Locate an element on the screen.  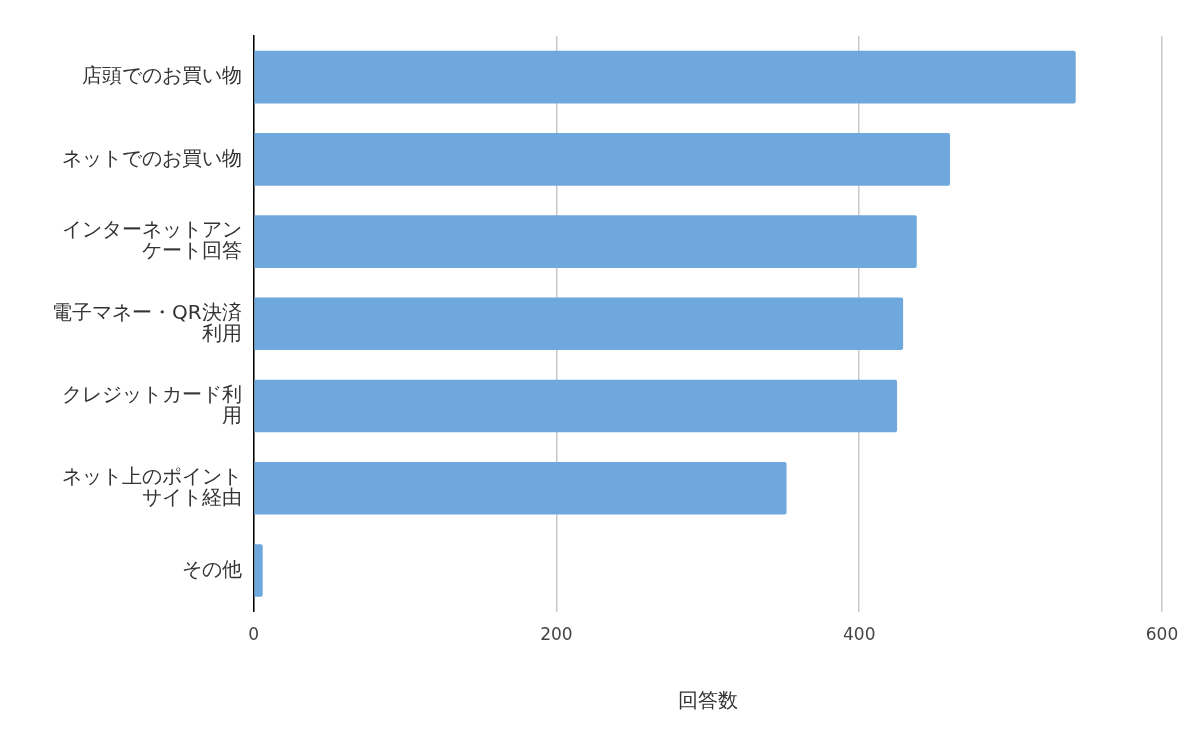
y-tick-label: その他 is located at coordinates (211, 568).